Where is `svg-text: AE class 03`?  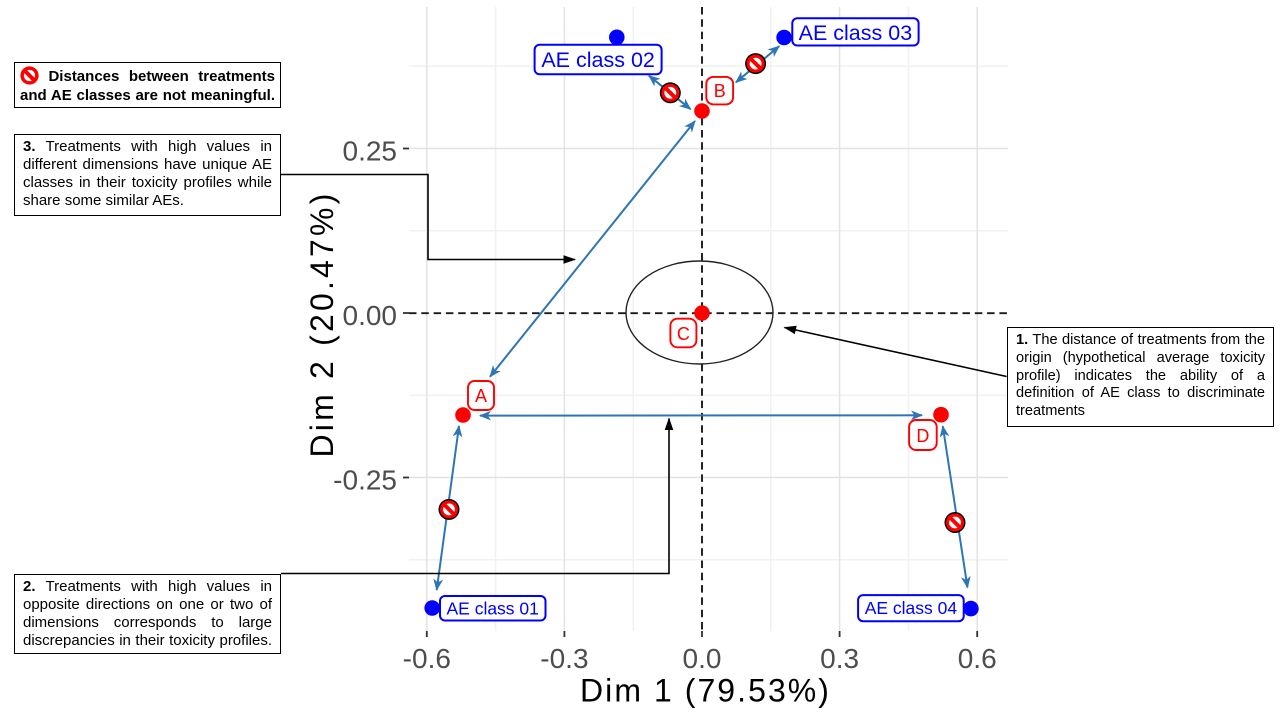 svg-text: AE class 03 is located at coordinates (856, 33).